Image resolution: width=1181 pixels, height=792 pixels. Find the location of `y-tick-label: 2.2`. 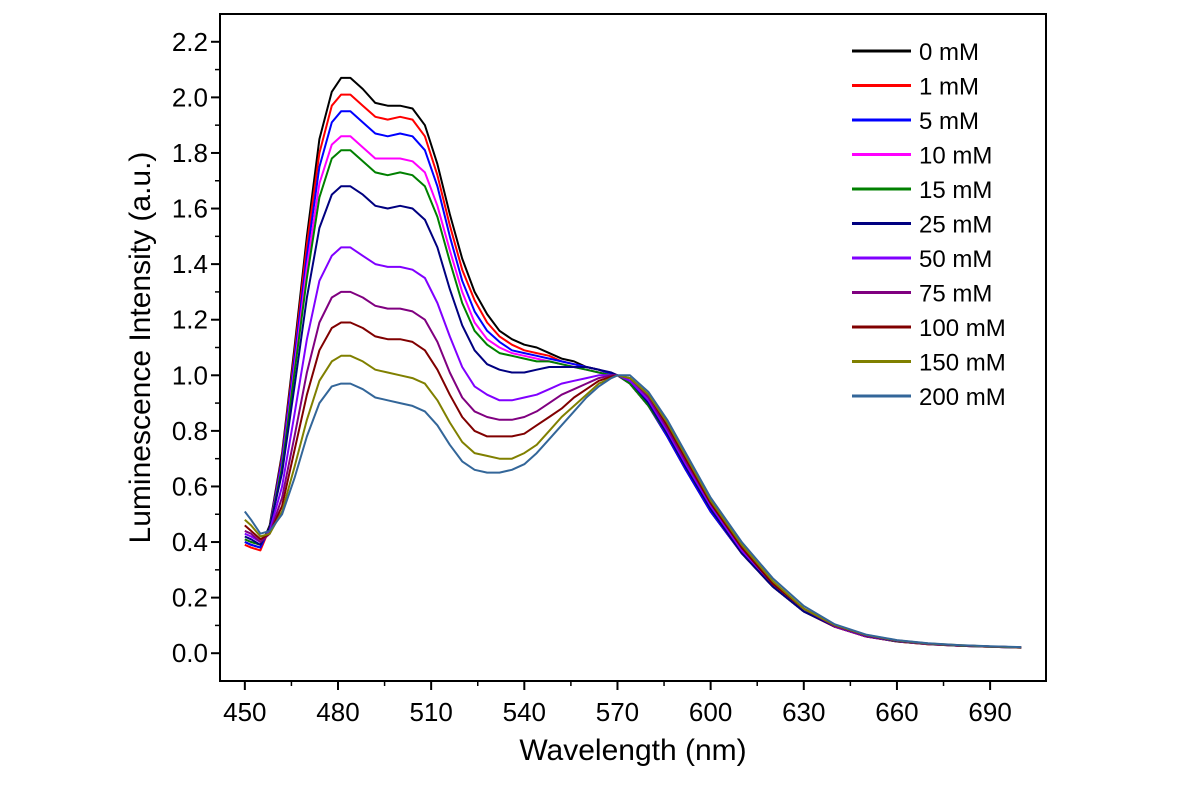

y-tick-label: 2.2 is located at coordinates (190, 42).